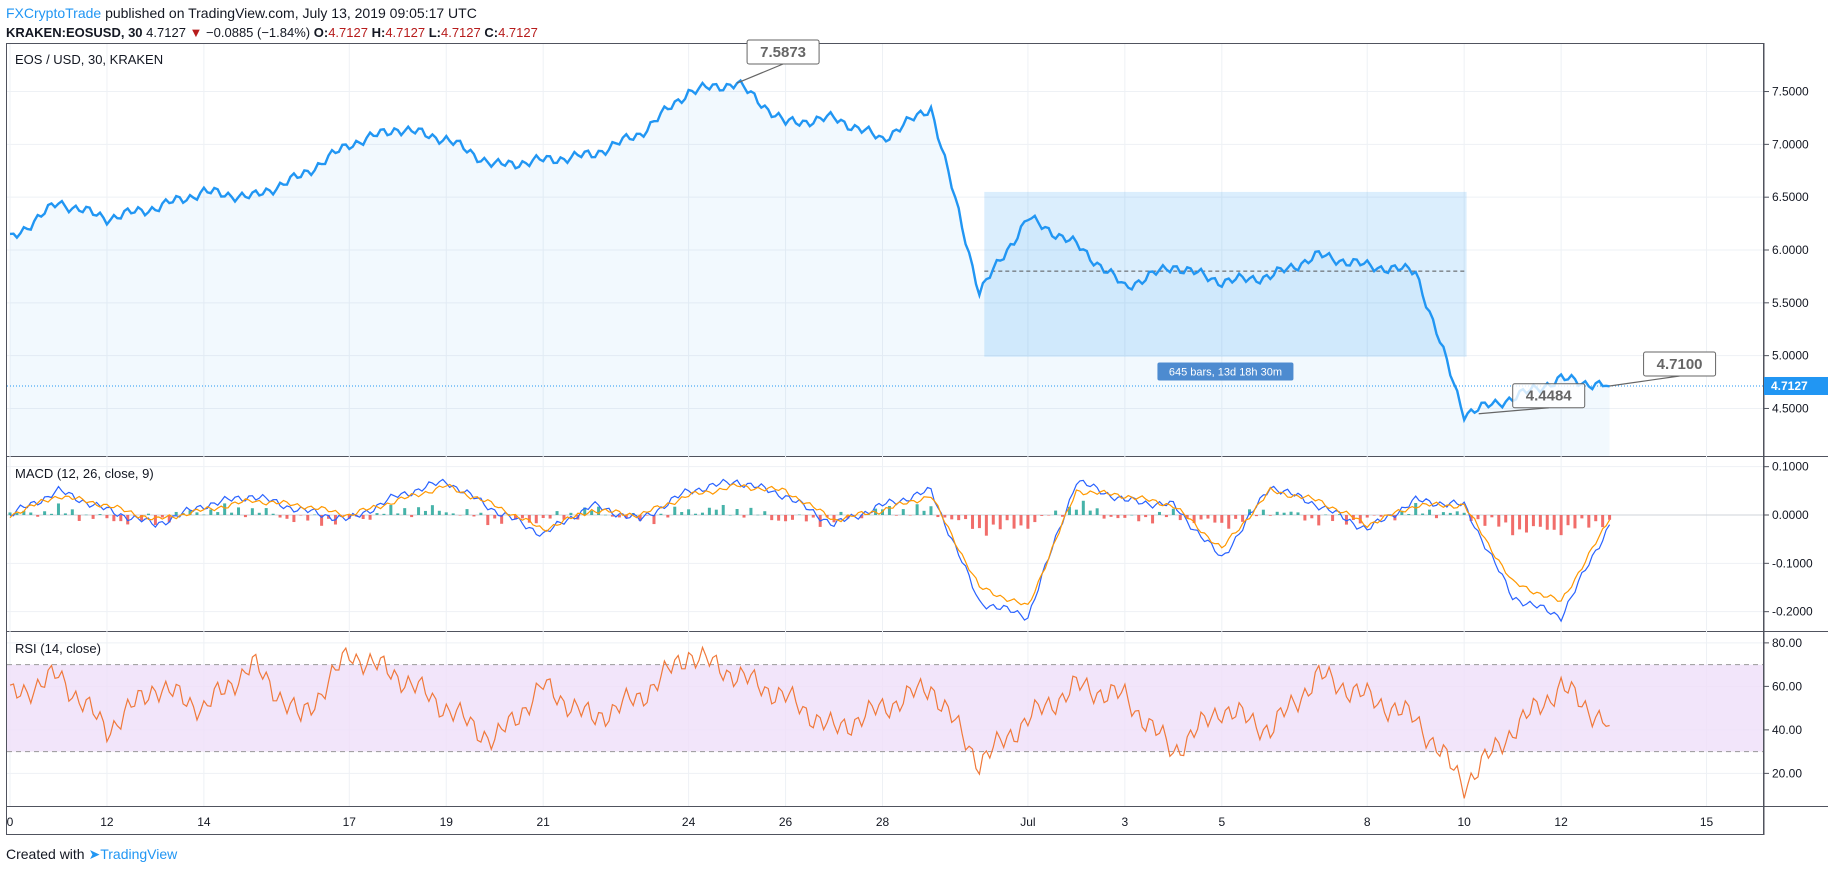  What do you see at coordinates (1790, 356) in the screenshot?
I see `y-tick-label: 5.0000` at bounding box center [1790, 356].